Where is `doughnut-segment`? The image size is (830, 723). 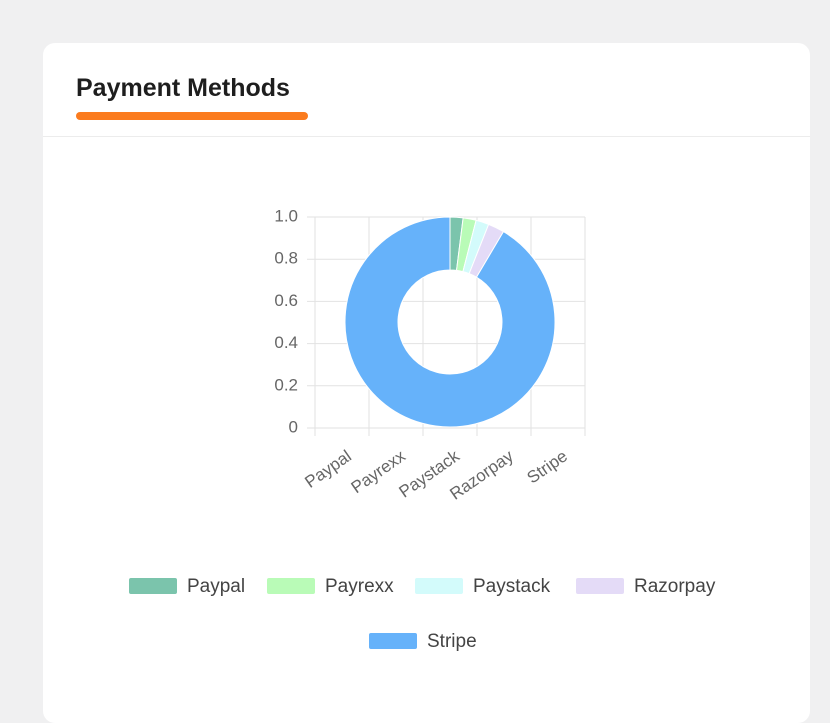
doughnut-segment is located at coordinates (450, 322).